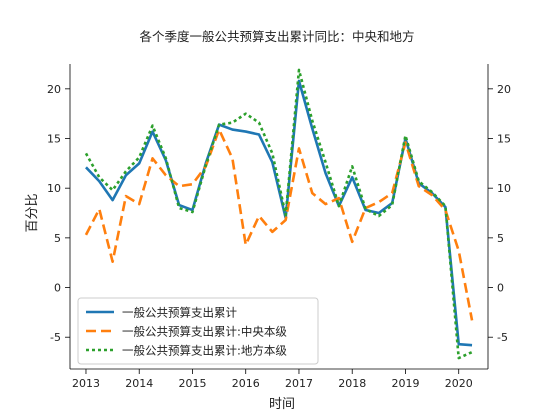  Describe the element at coordinates (139, 383) in the screenshot. I see `x-tick-label: 2014` at that location.